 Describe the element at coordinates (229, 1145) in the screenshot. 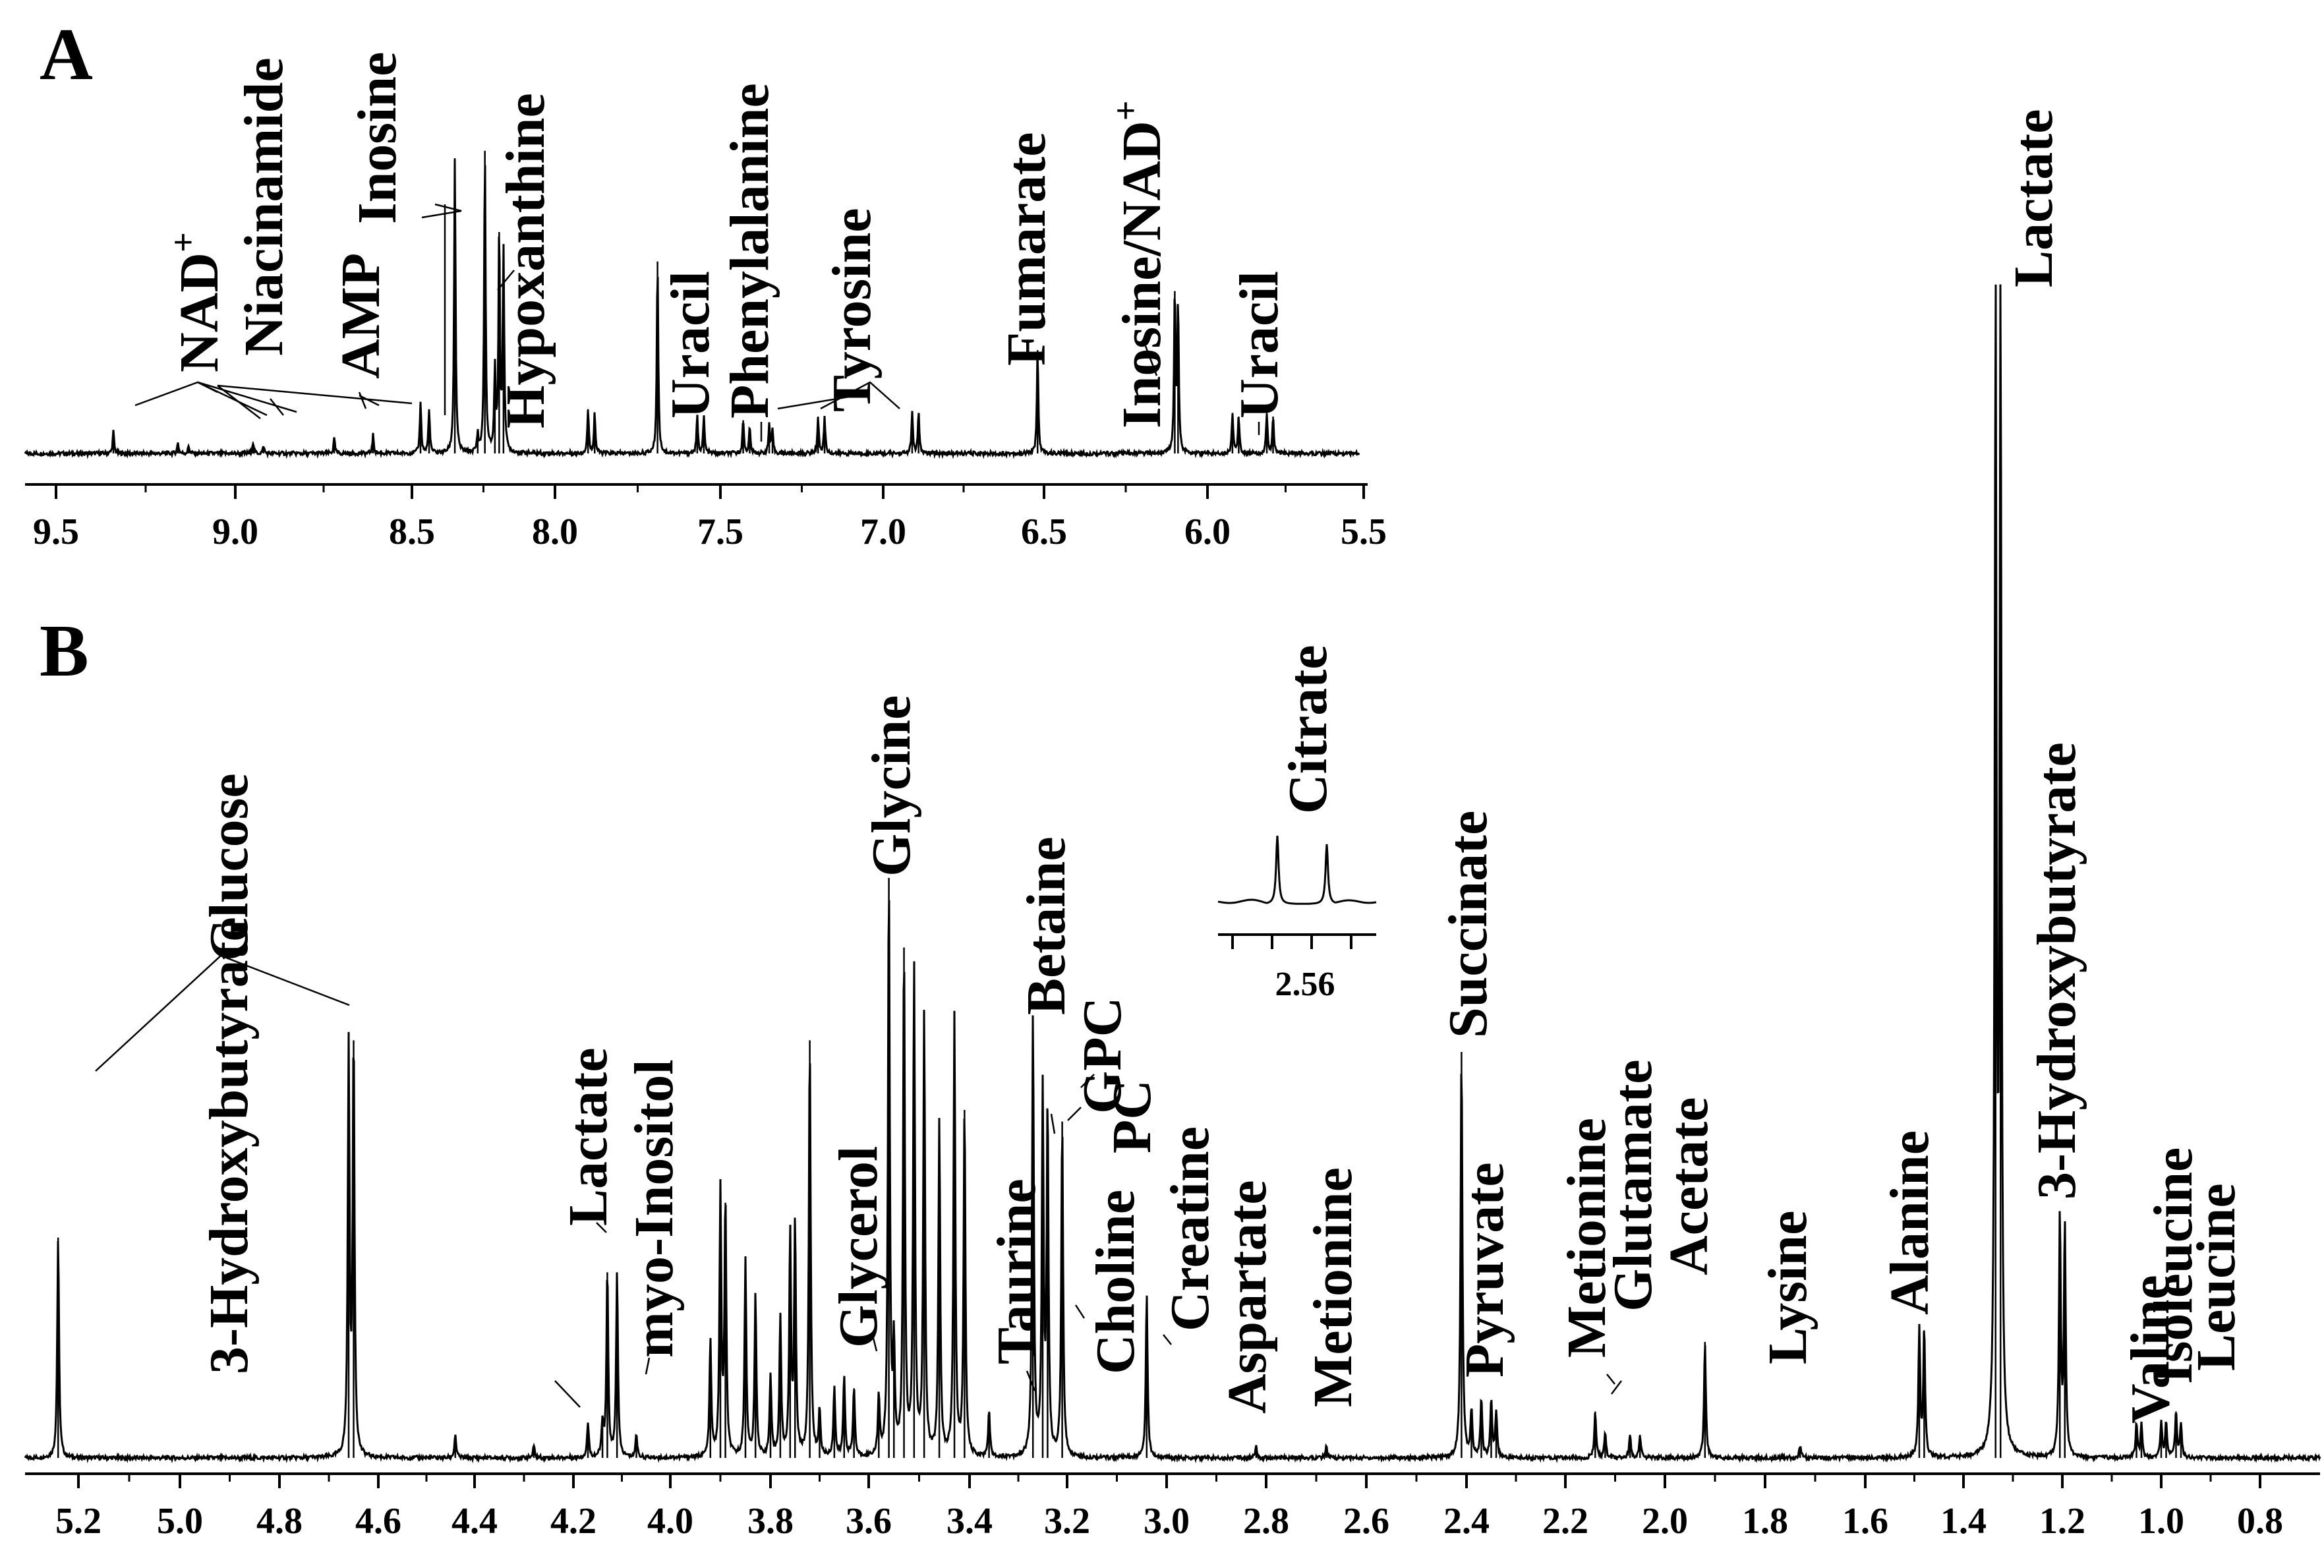

I see `b-annotation-1: 3-Hydroxybutyrate` at that location.